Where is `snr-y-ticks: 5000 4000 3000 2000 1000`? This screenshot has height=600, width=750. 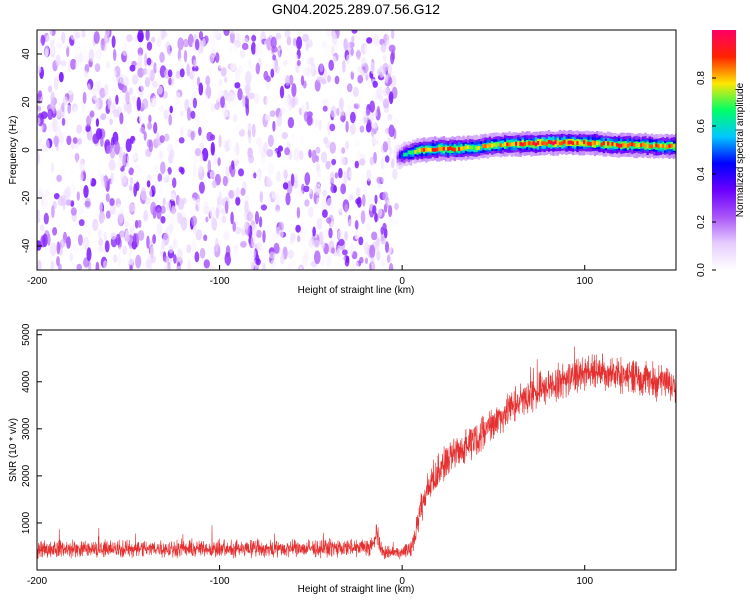
snr-y-ticks: 5000 4000 3000 2000 1000 is located at coordinates (31, 428).